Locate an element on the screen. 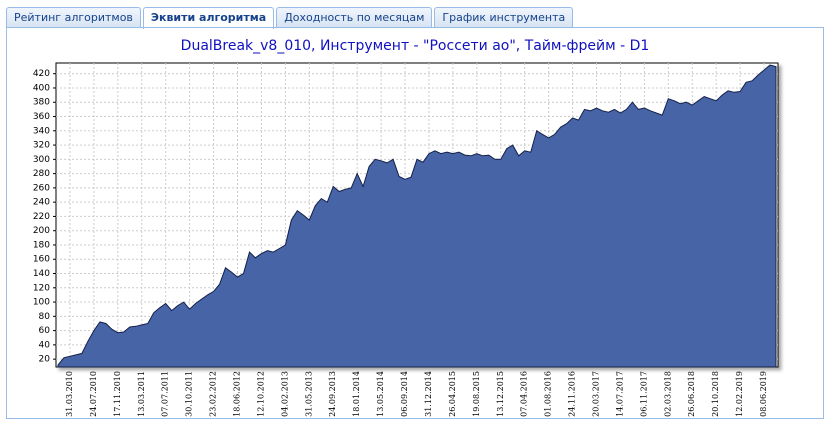  y-tick-label: 40 is located at coordinates (45, 345).